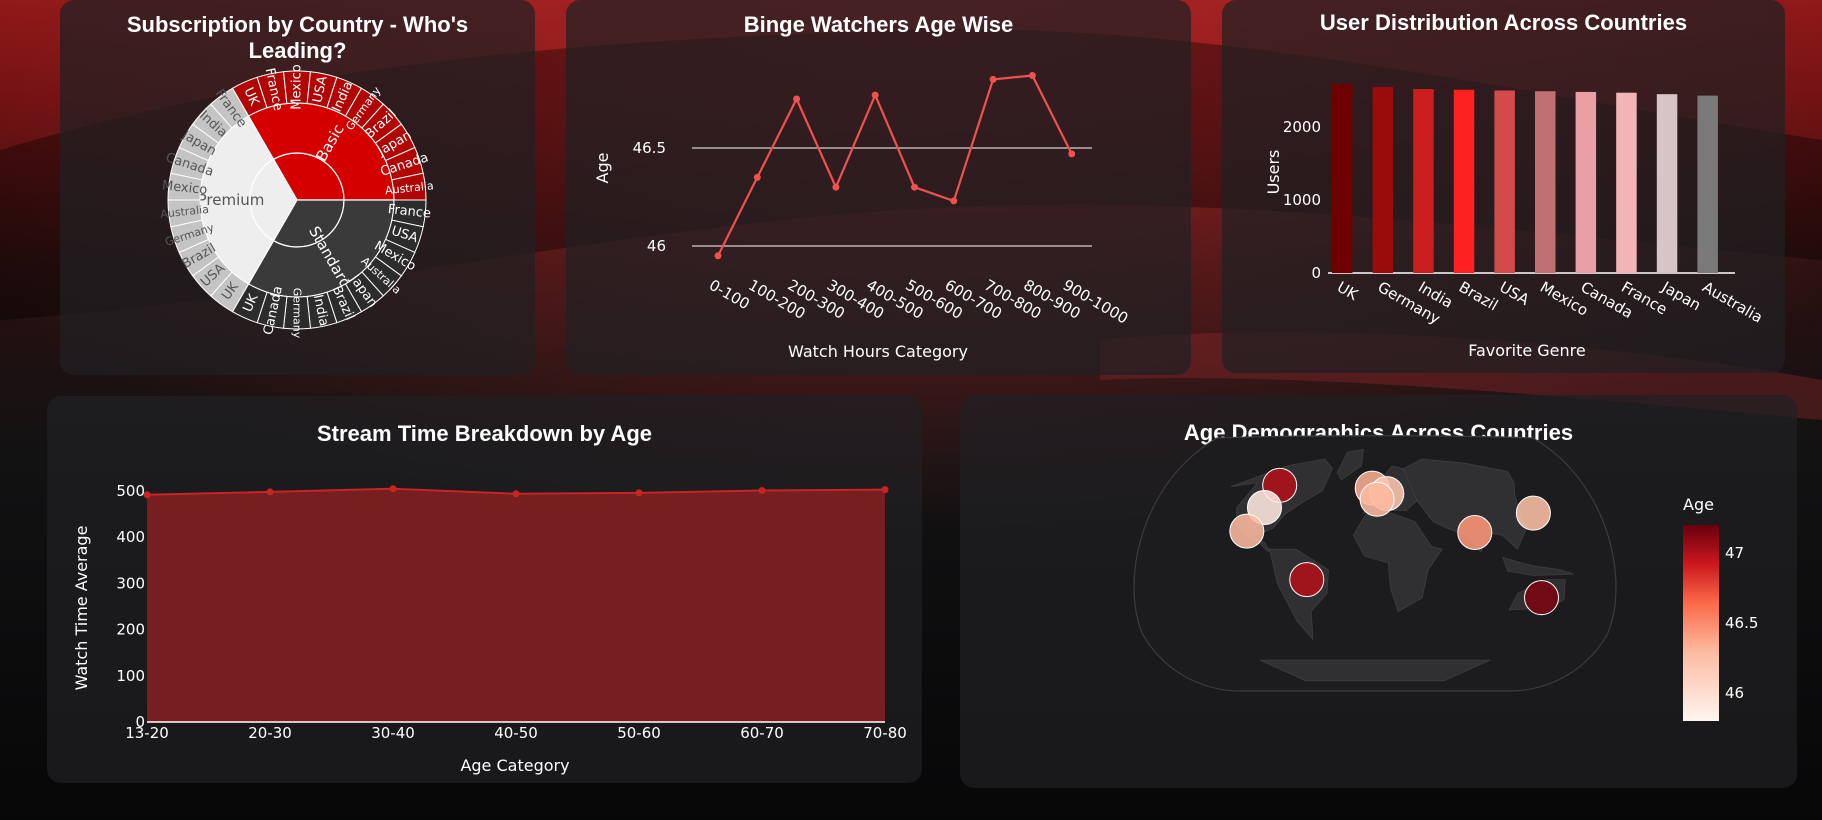 The image size is (1822, 820). I want to click on users-bar-canada, so click(1586, 182).